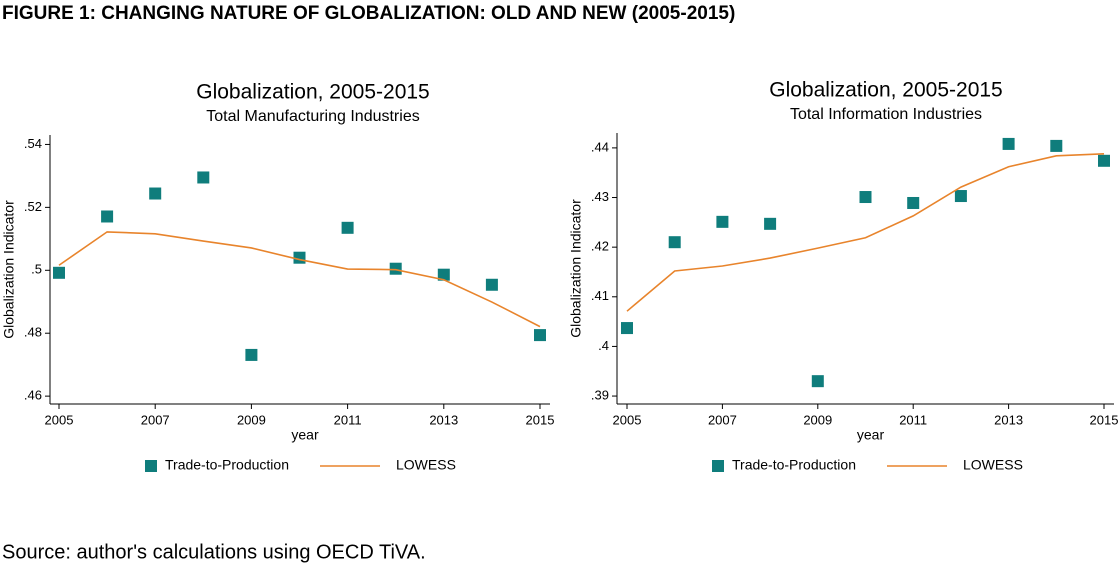 The width and height of the screenshot is (1120, 575). I want to click on y-tick-label: .48, so click(33, 332).